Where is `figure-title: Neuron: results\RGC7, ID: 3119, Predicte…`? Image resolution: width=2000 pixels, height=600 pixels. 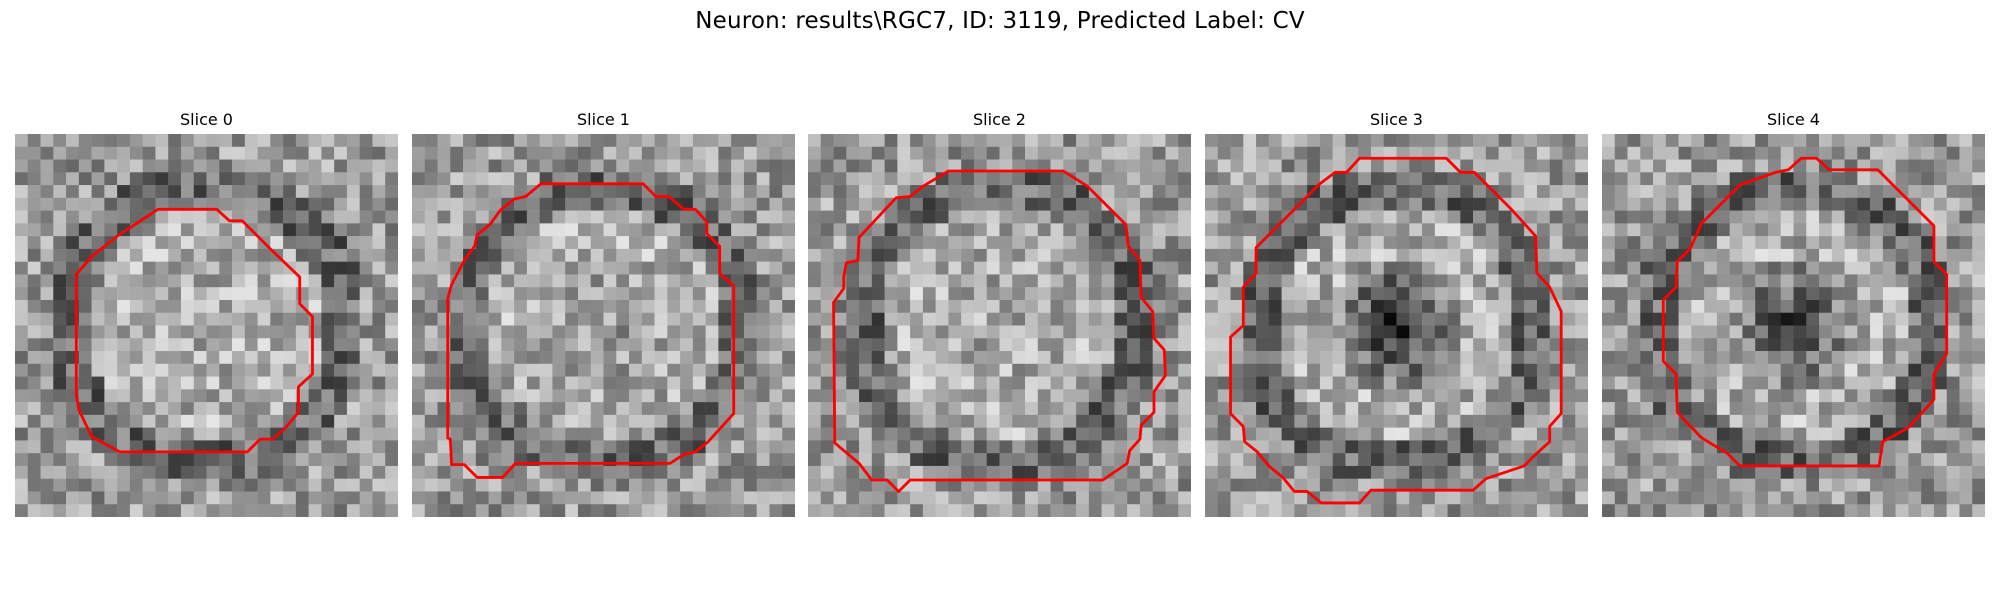
figure-title: Neuron: results\RGC7, ID: 3119, Predicte… is located at coordinates (1000, 21).